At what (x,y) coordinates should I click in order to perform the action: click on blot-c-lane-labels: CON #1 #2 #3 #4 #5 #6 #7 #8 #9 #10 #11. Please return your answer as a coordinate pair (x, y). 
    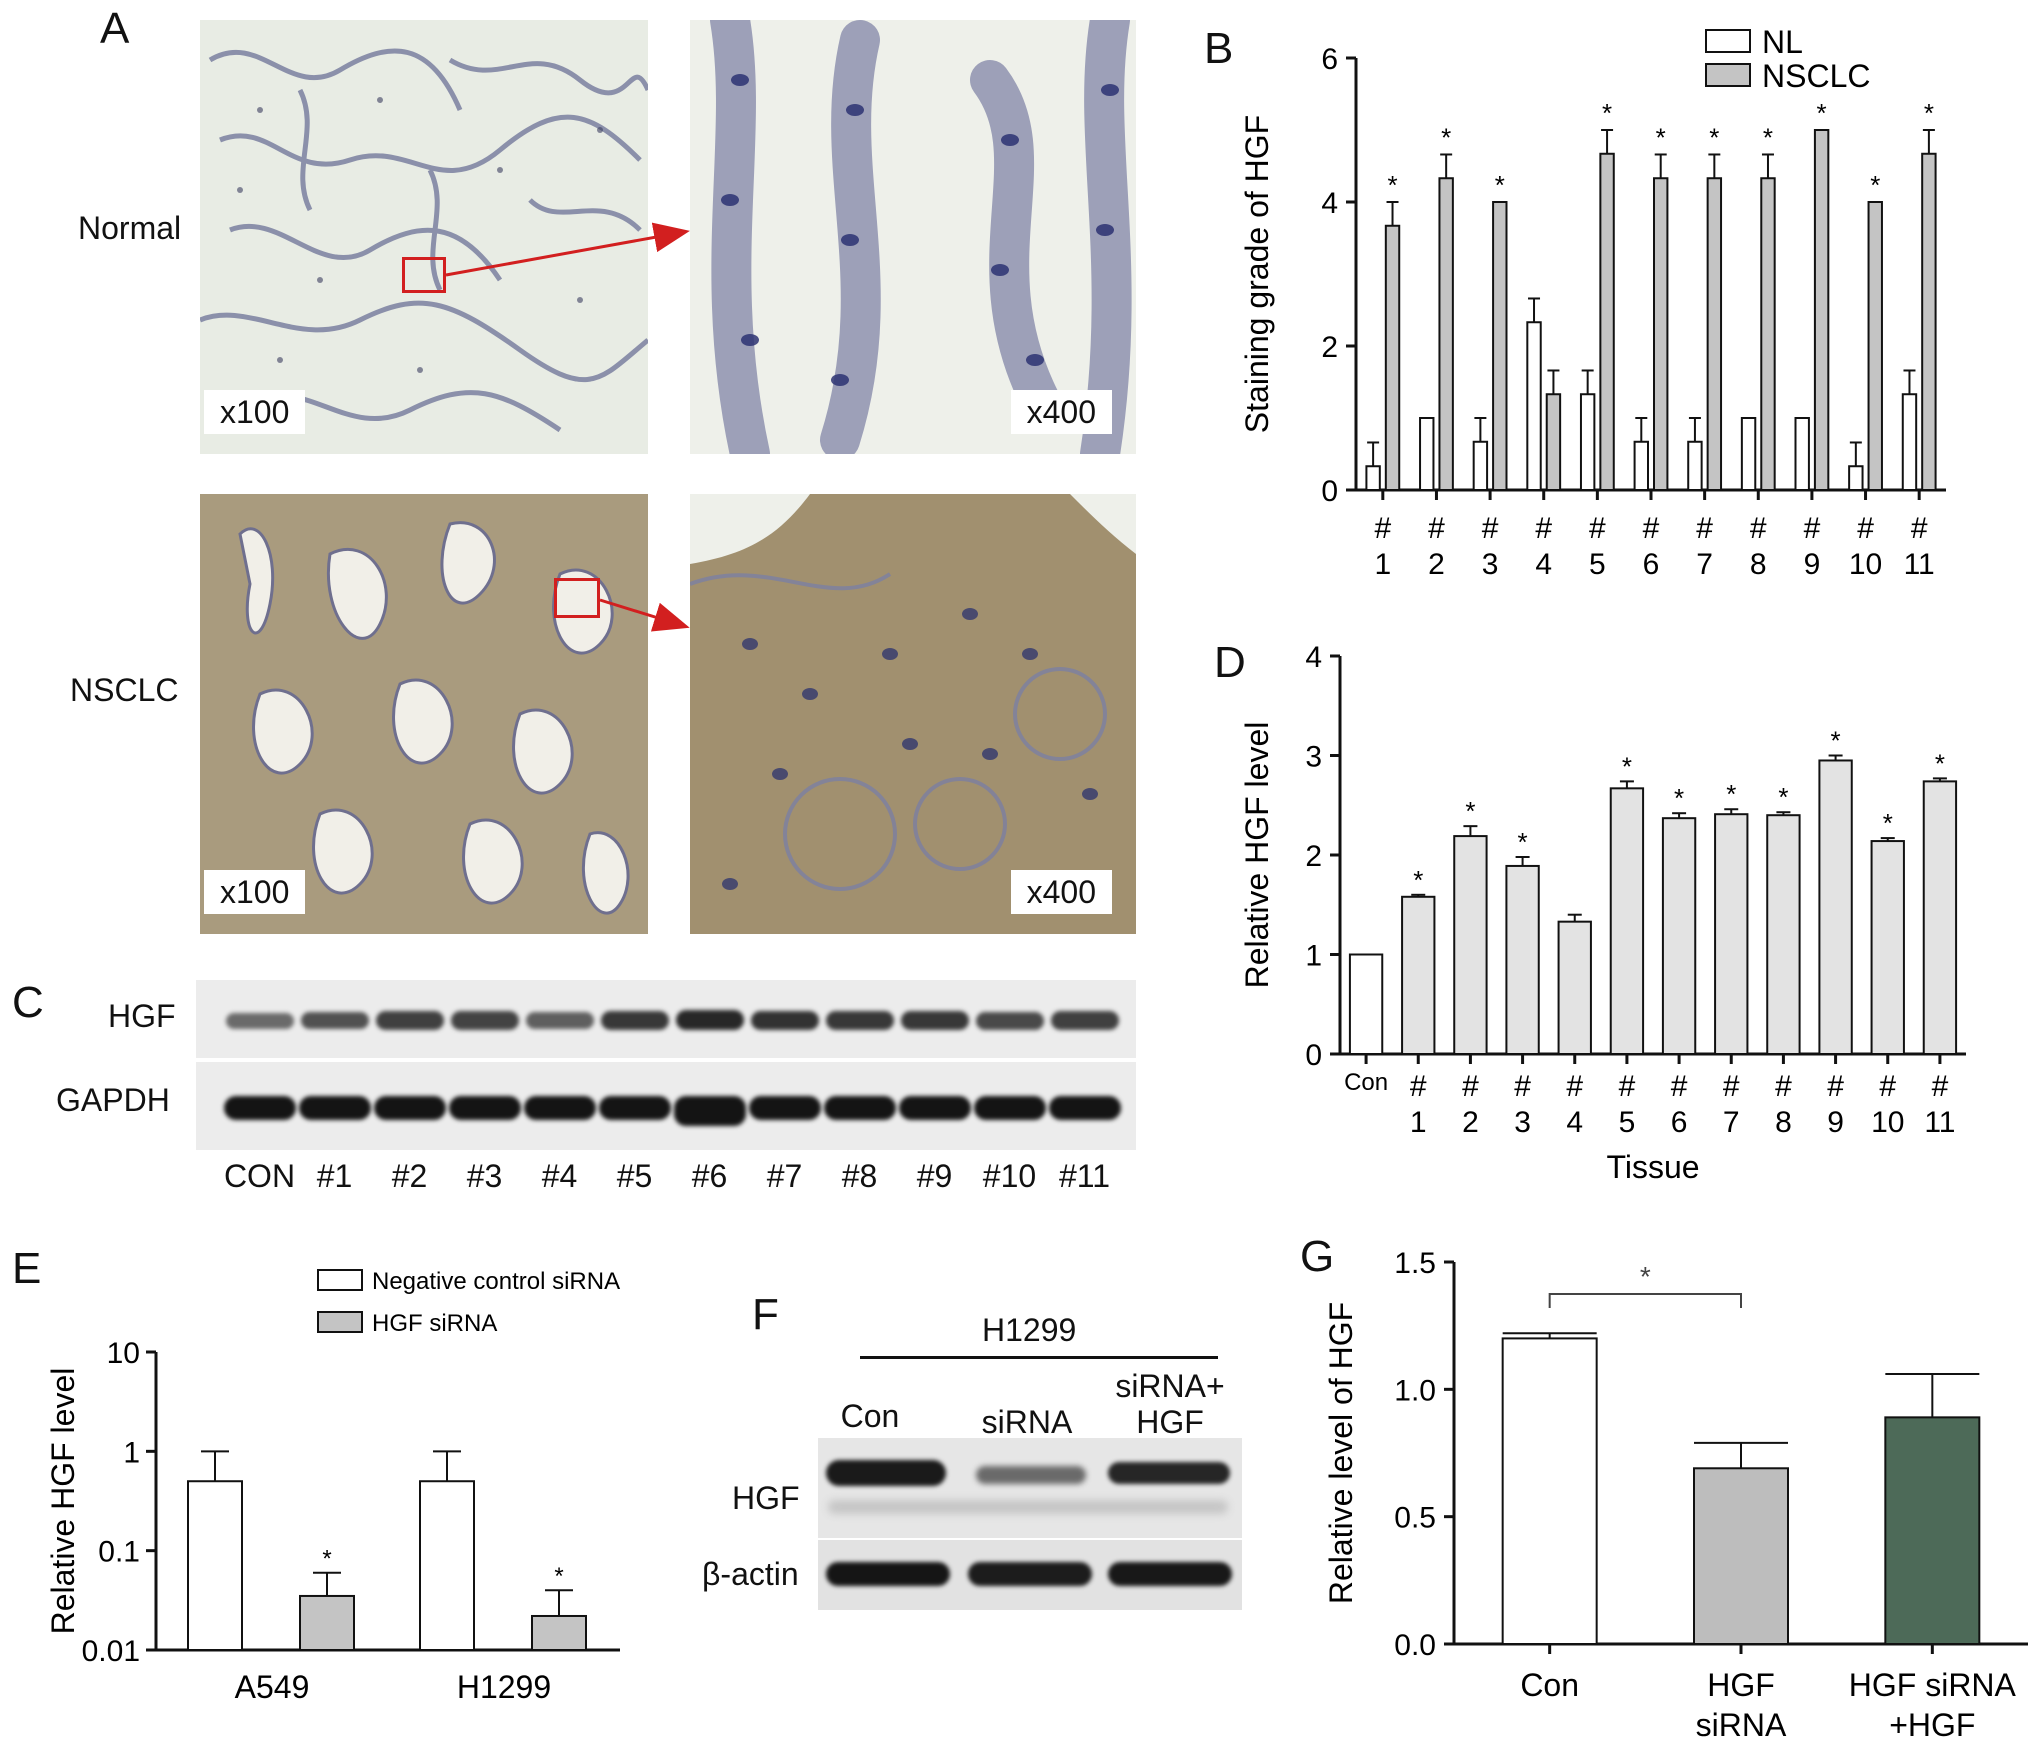
    Looking at the image, I should click on (666, 1178).